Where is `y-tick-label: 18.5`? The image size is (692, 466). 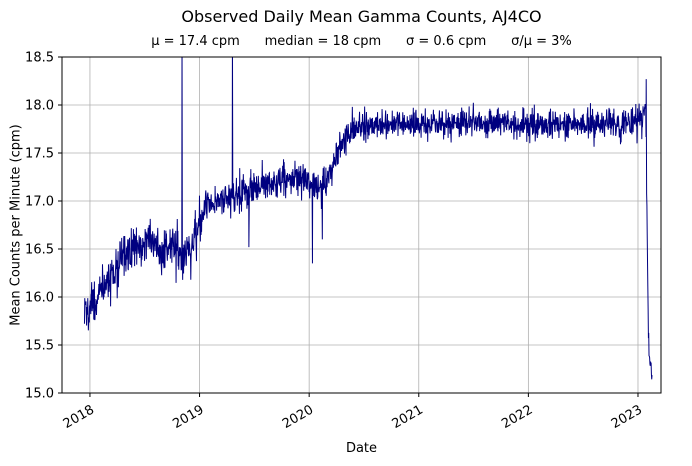 y-tick-label: 18.5 is located at coordinates (39, 58).